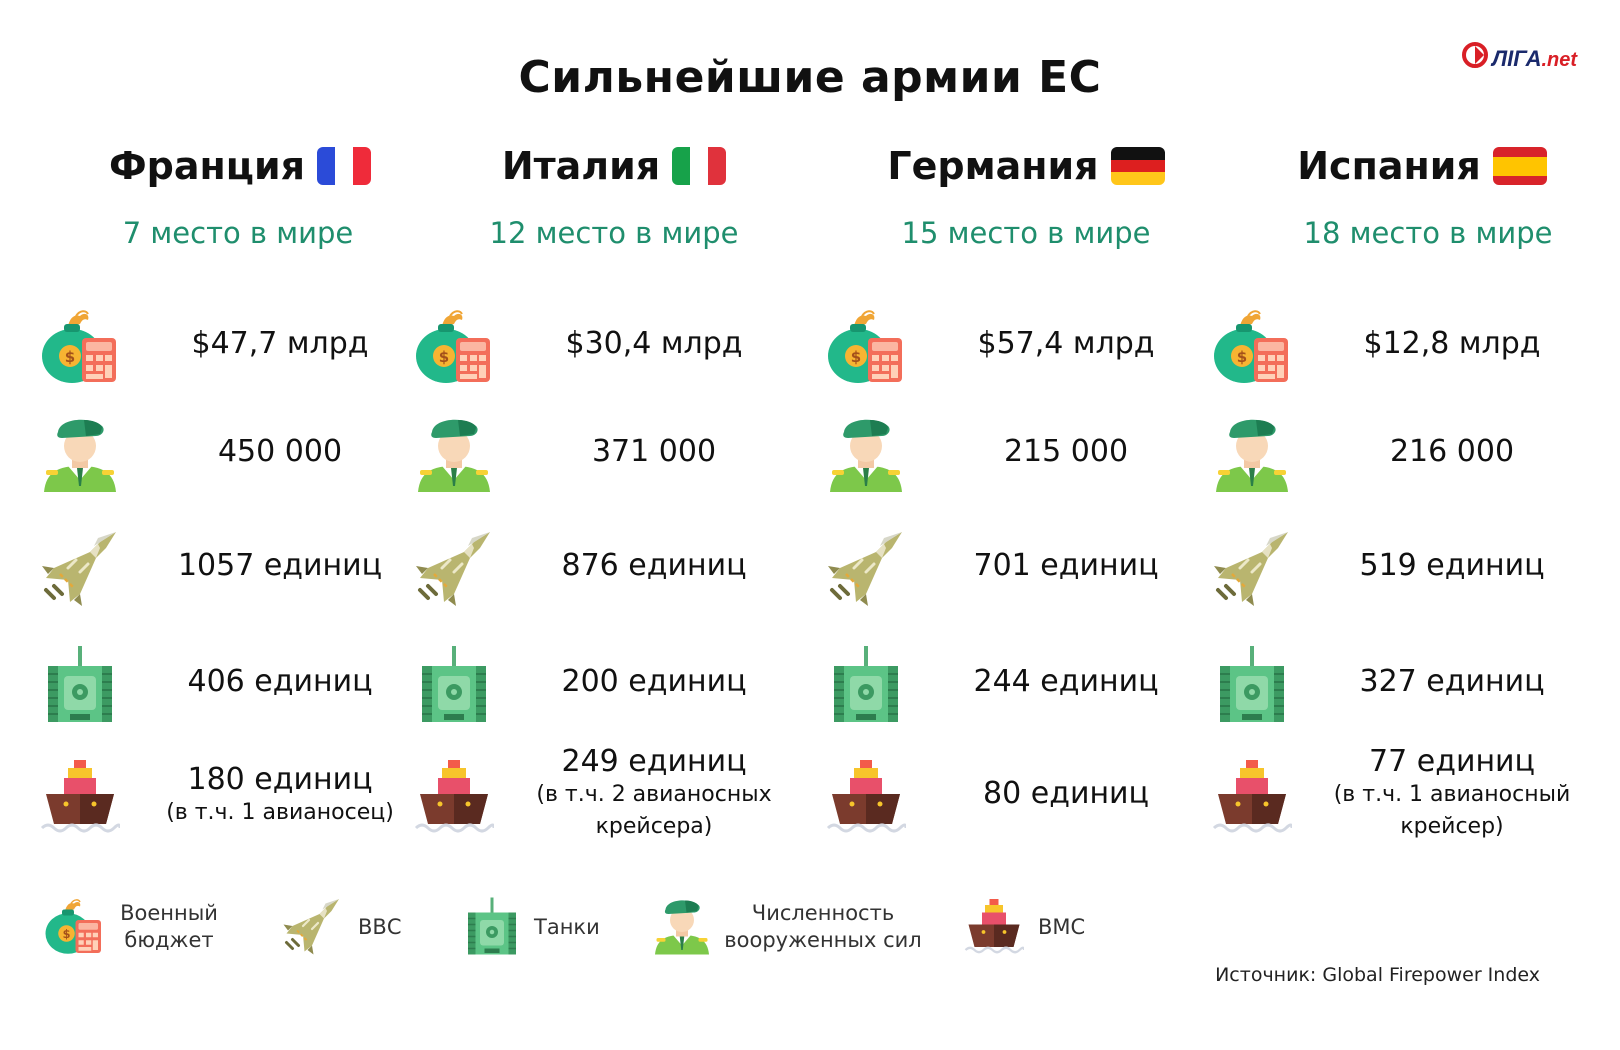  What do you see at coordinates (654, 761) in the screenshot?
I see `navy-count: 249 единиц` at bounding box center [654, 761].